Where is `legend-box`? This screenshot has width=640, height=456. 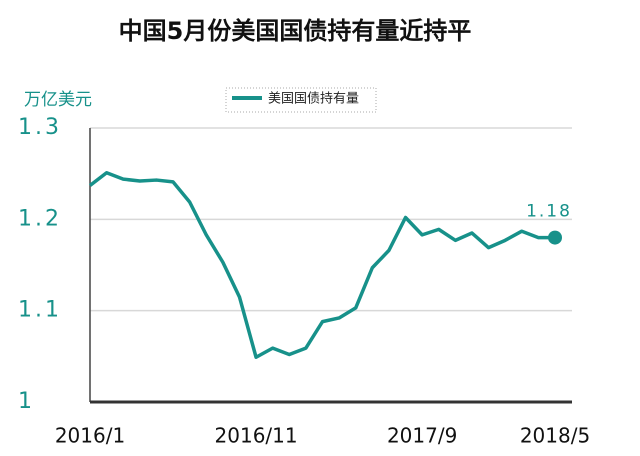 legend-box is located at coordinates (301, 100).